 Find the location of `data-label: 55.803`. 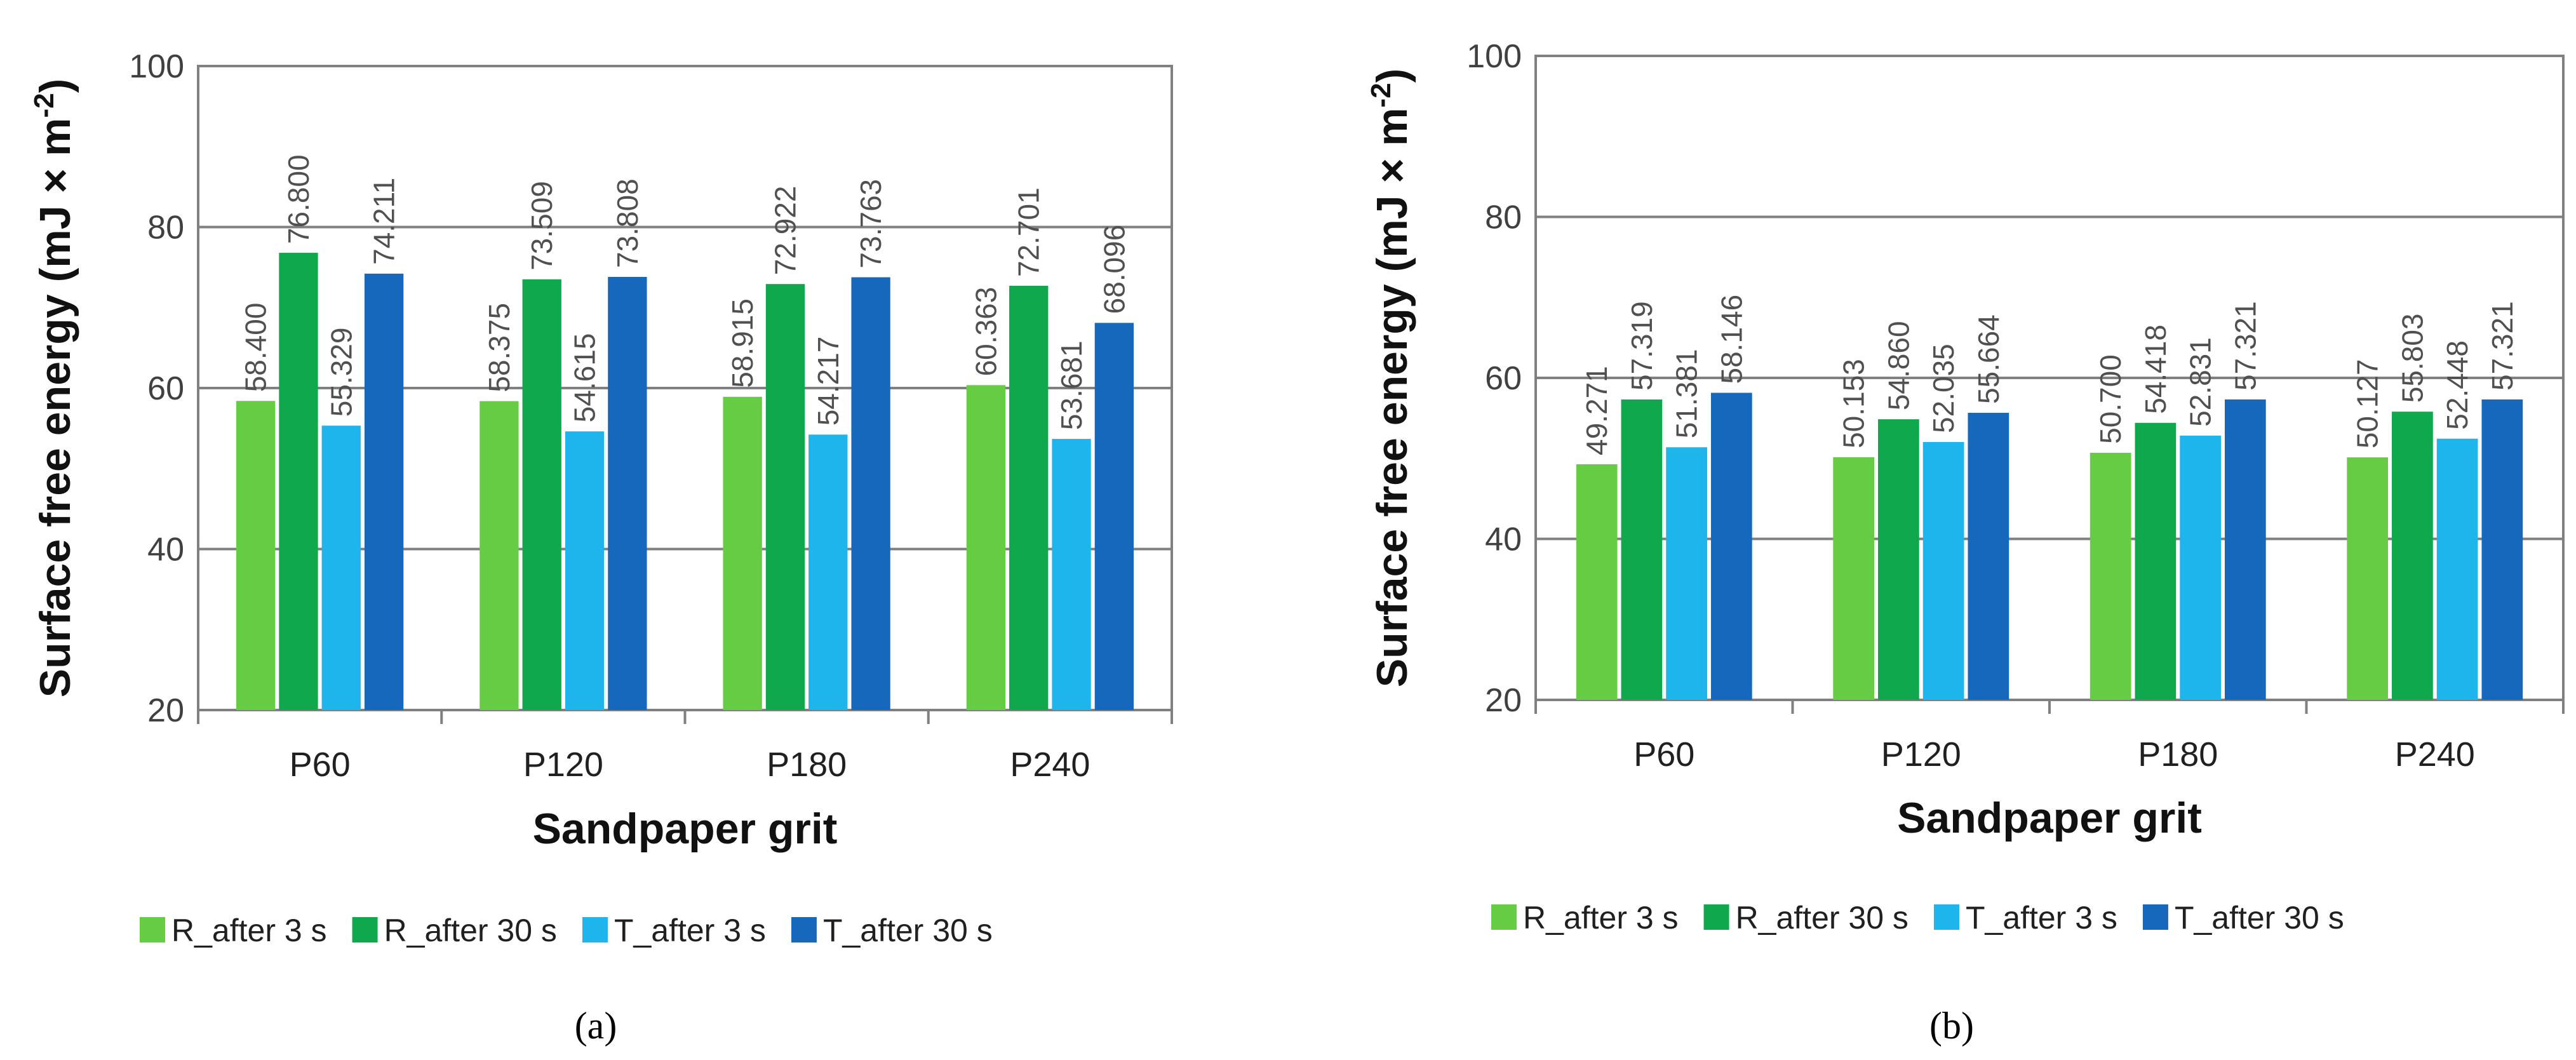

data-label: 55.803 is located at coordinates (2412, 358).